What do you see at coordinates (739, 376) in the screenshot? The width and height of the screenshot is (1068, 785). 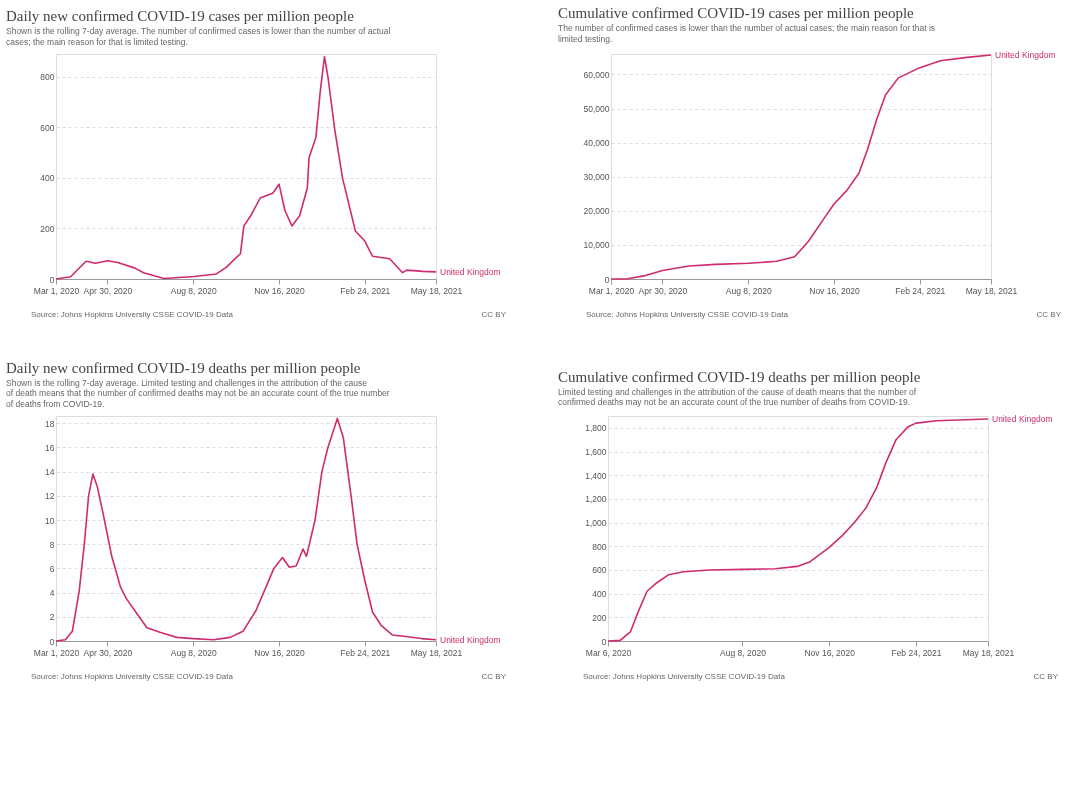 I see `chart-title: Cumulative confirmed COVID-19 deaths per million people` at bounding box center [739, 376].